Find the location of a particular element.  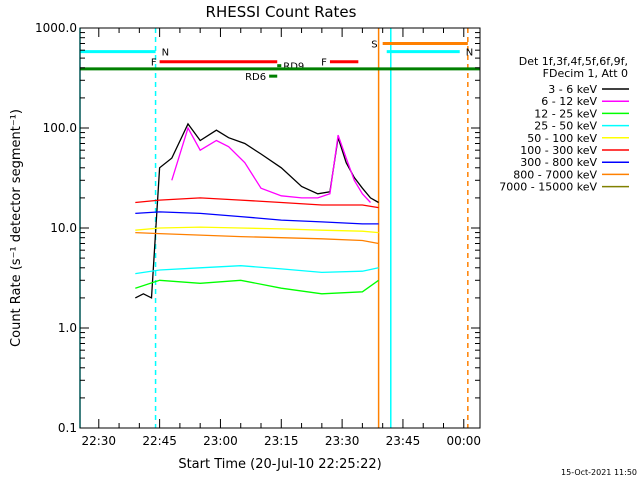

flag-label: RD9 is located at coordinates (293, 67).